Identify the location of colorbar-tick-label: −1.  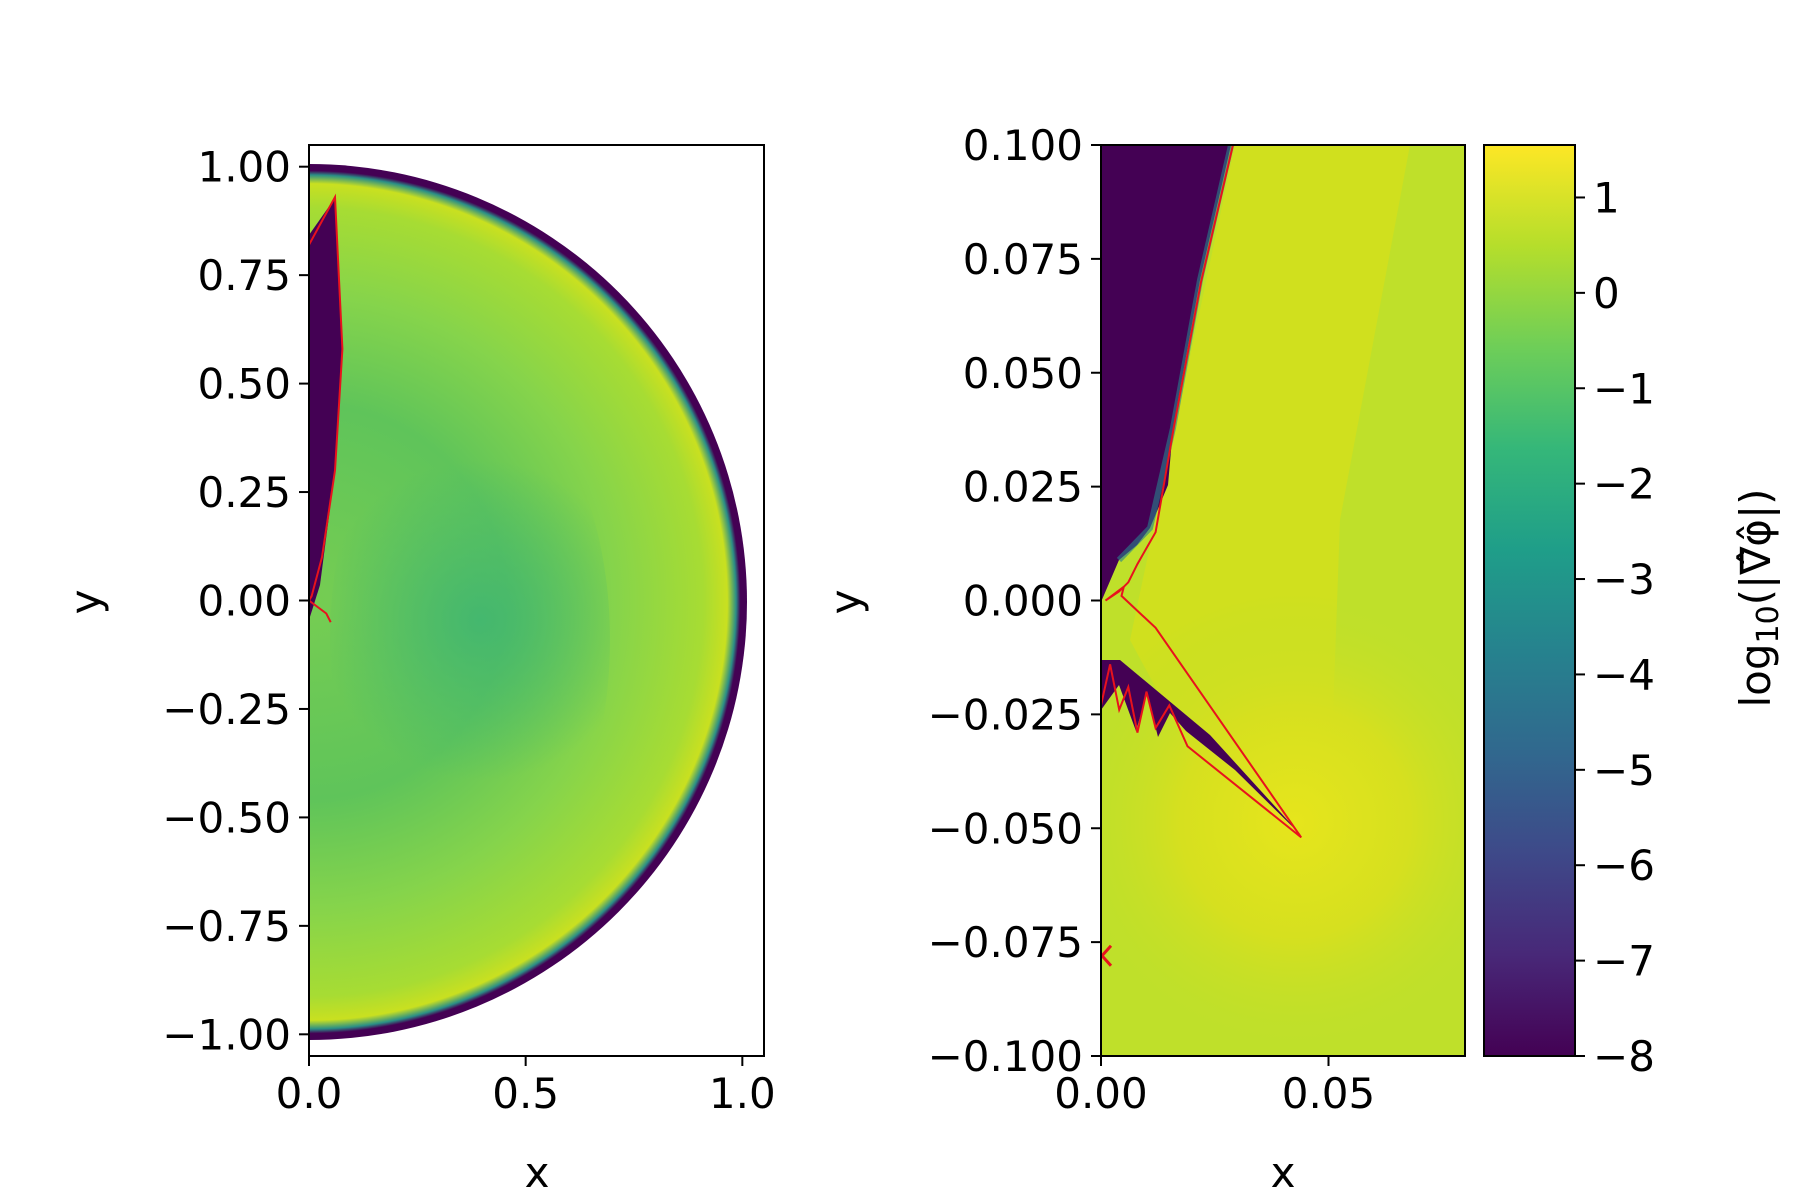
(1624, 388).